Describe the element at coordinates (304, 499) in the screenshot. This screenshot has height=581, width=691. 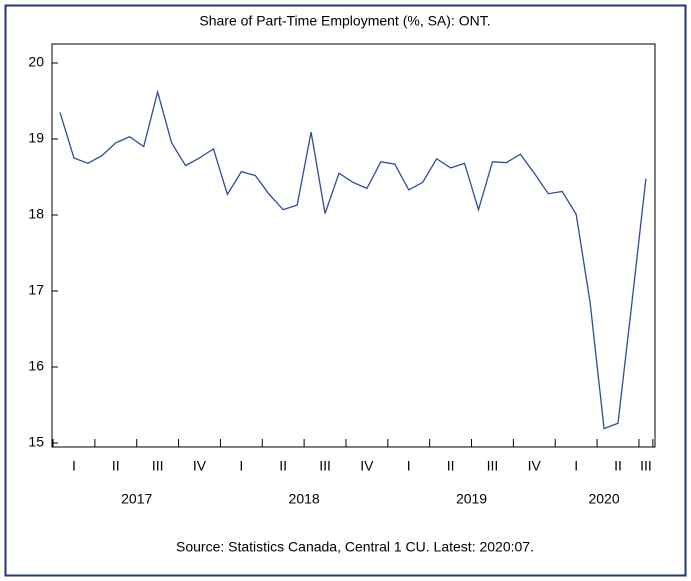
I see `year-label: 2018` at that location.